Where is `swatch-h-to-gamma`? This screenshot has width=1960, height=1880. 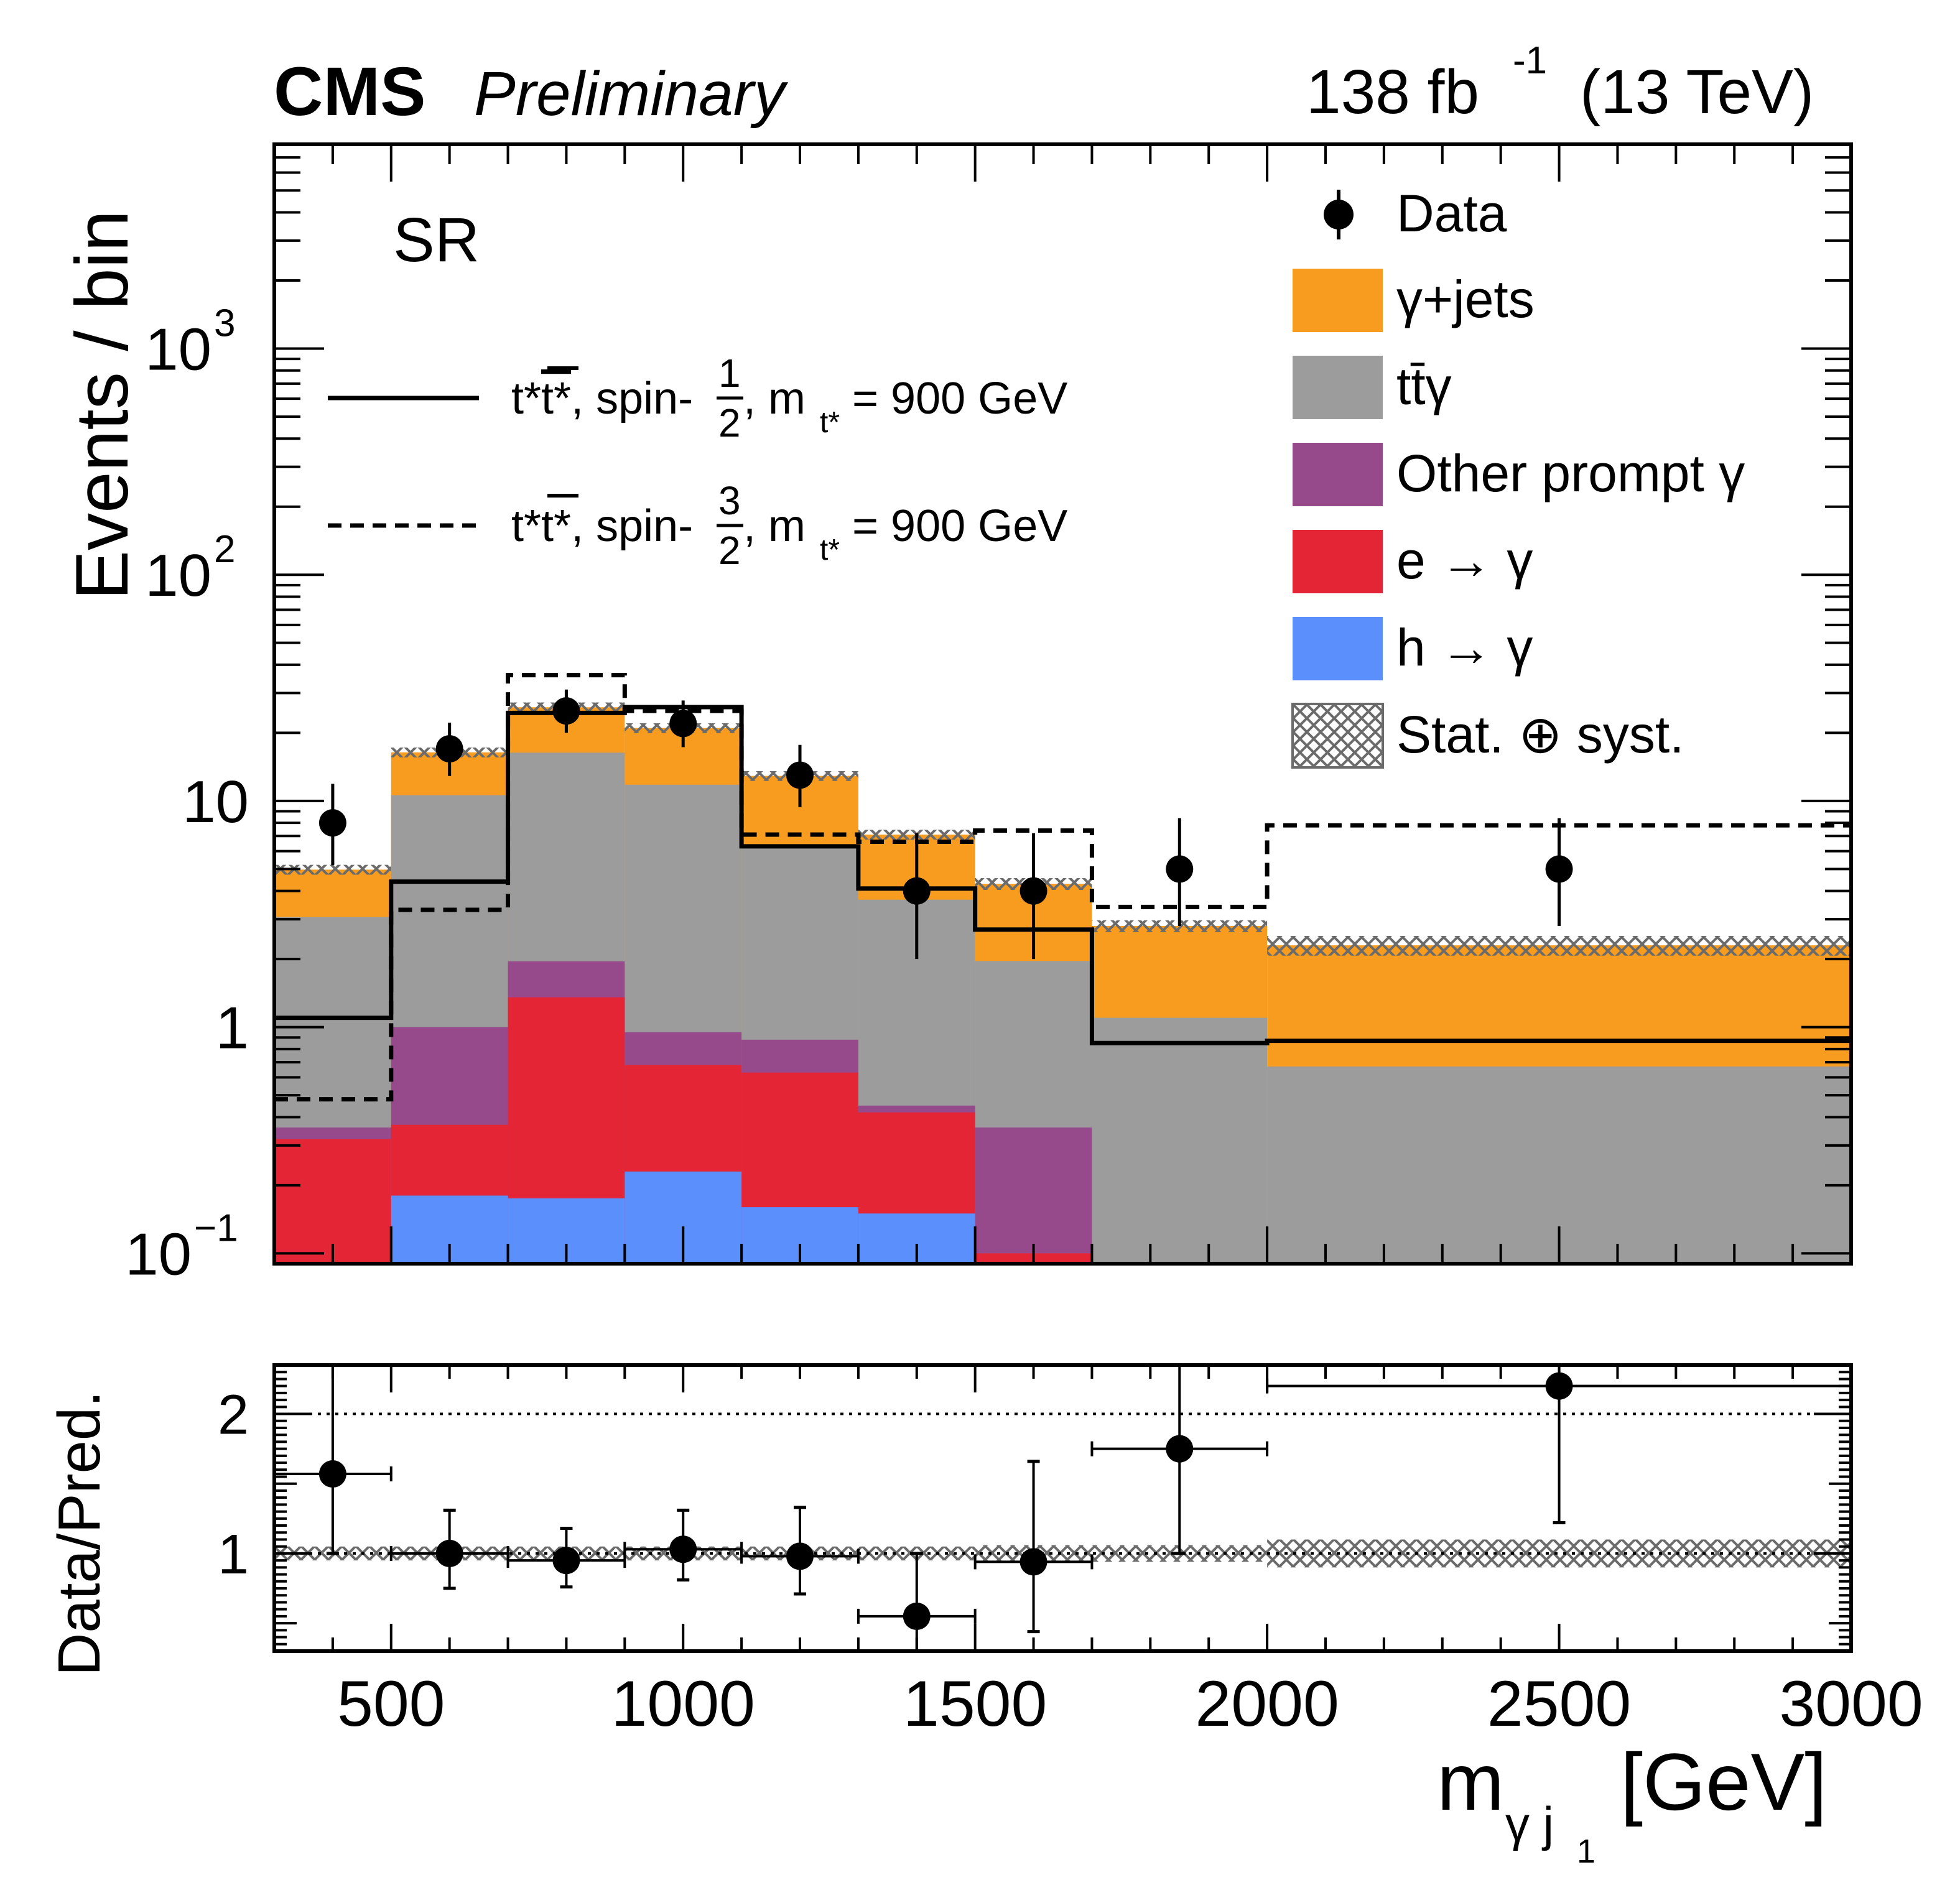
swatch-h-to-gamma is located at coordinates (1338, 648).